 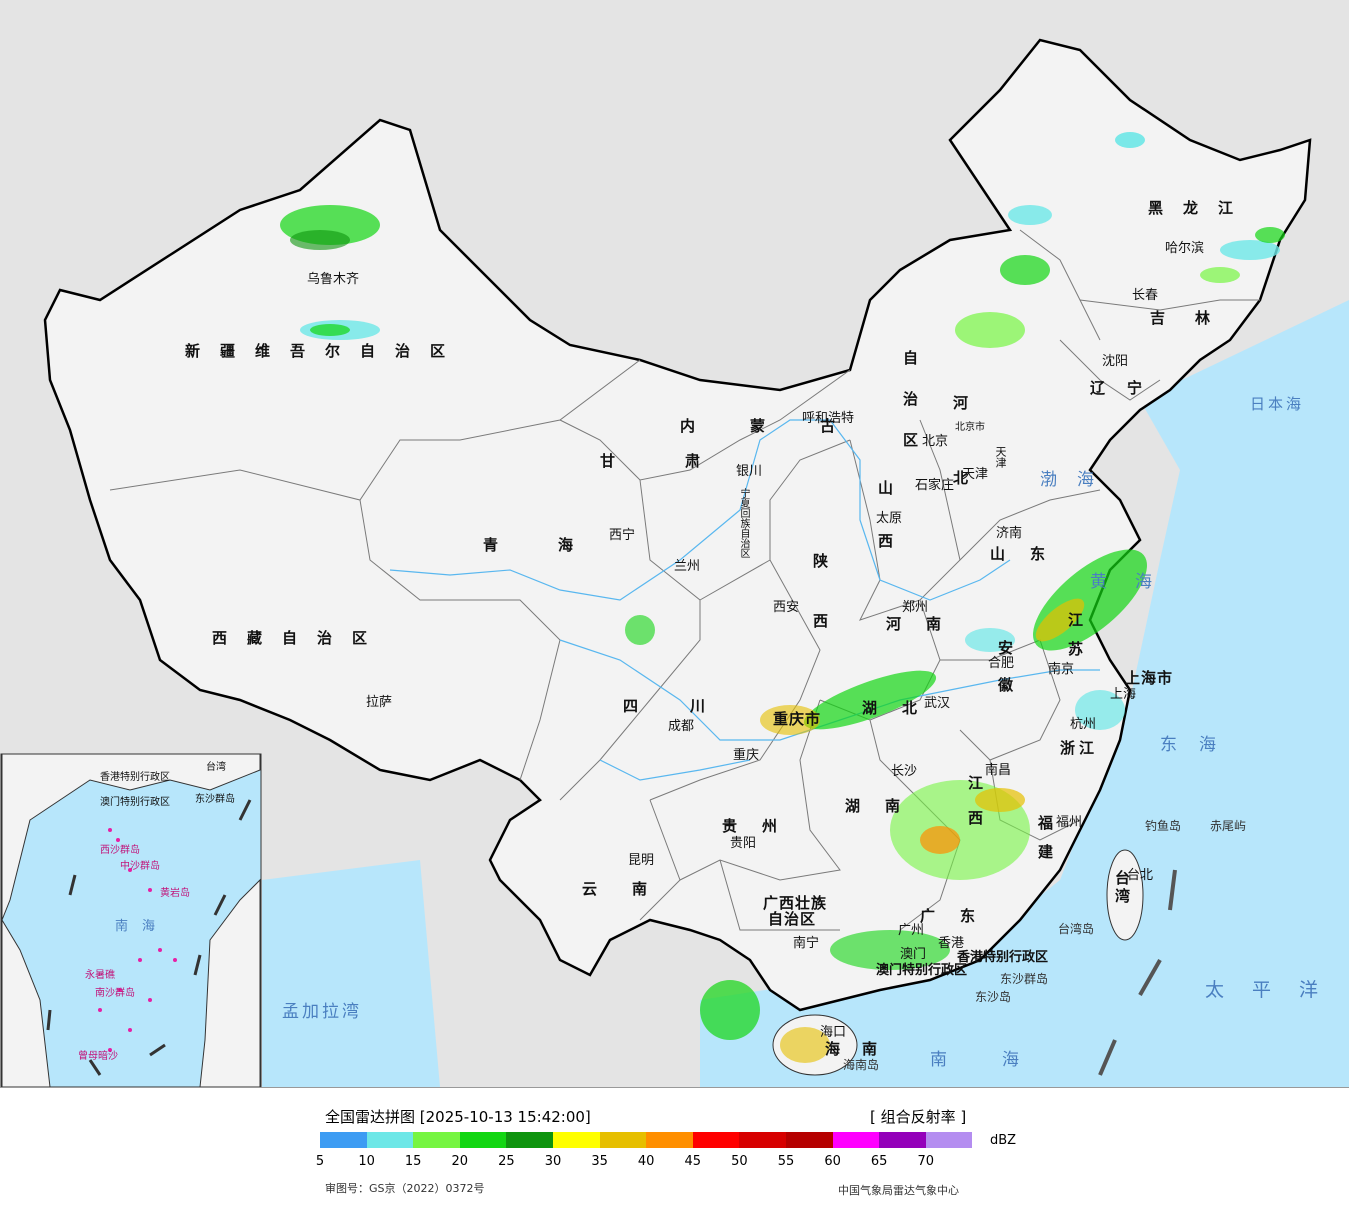 I want to click on color-tick-3: 20, so click(x=460, y=1161).